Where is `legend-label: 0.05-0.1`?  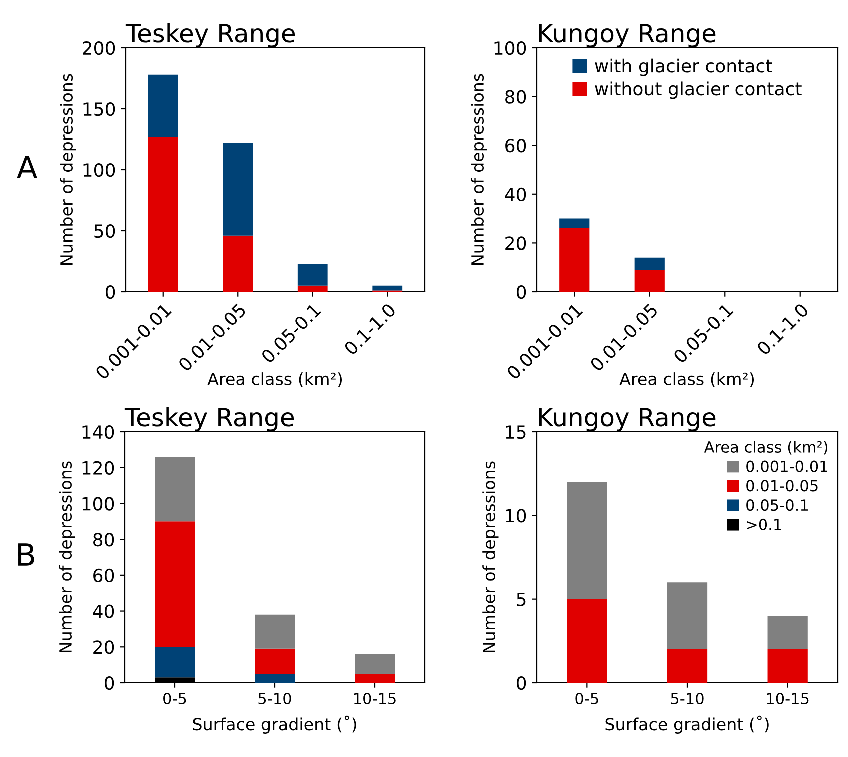 legend-label: 0.05-0.1 is located at coordinates (777, 506).